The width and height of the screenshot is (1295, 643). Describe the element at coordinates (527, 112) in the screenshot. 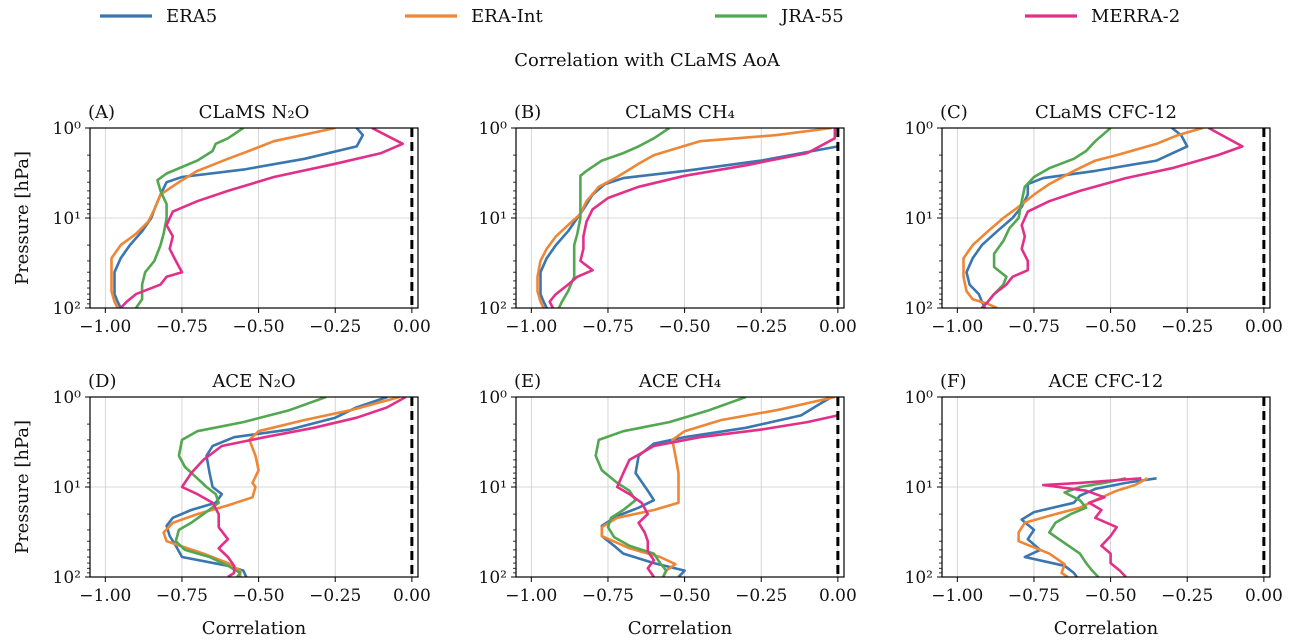

I see `panel-letter: (B)` at that location.